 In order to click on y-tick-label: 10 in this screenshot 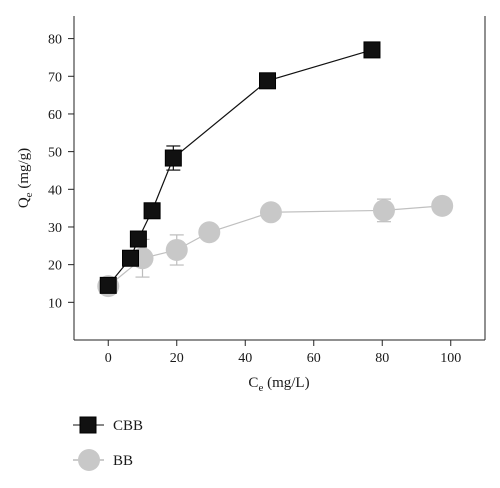, I will do `click(55, 303)`.